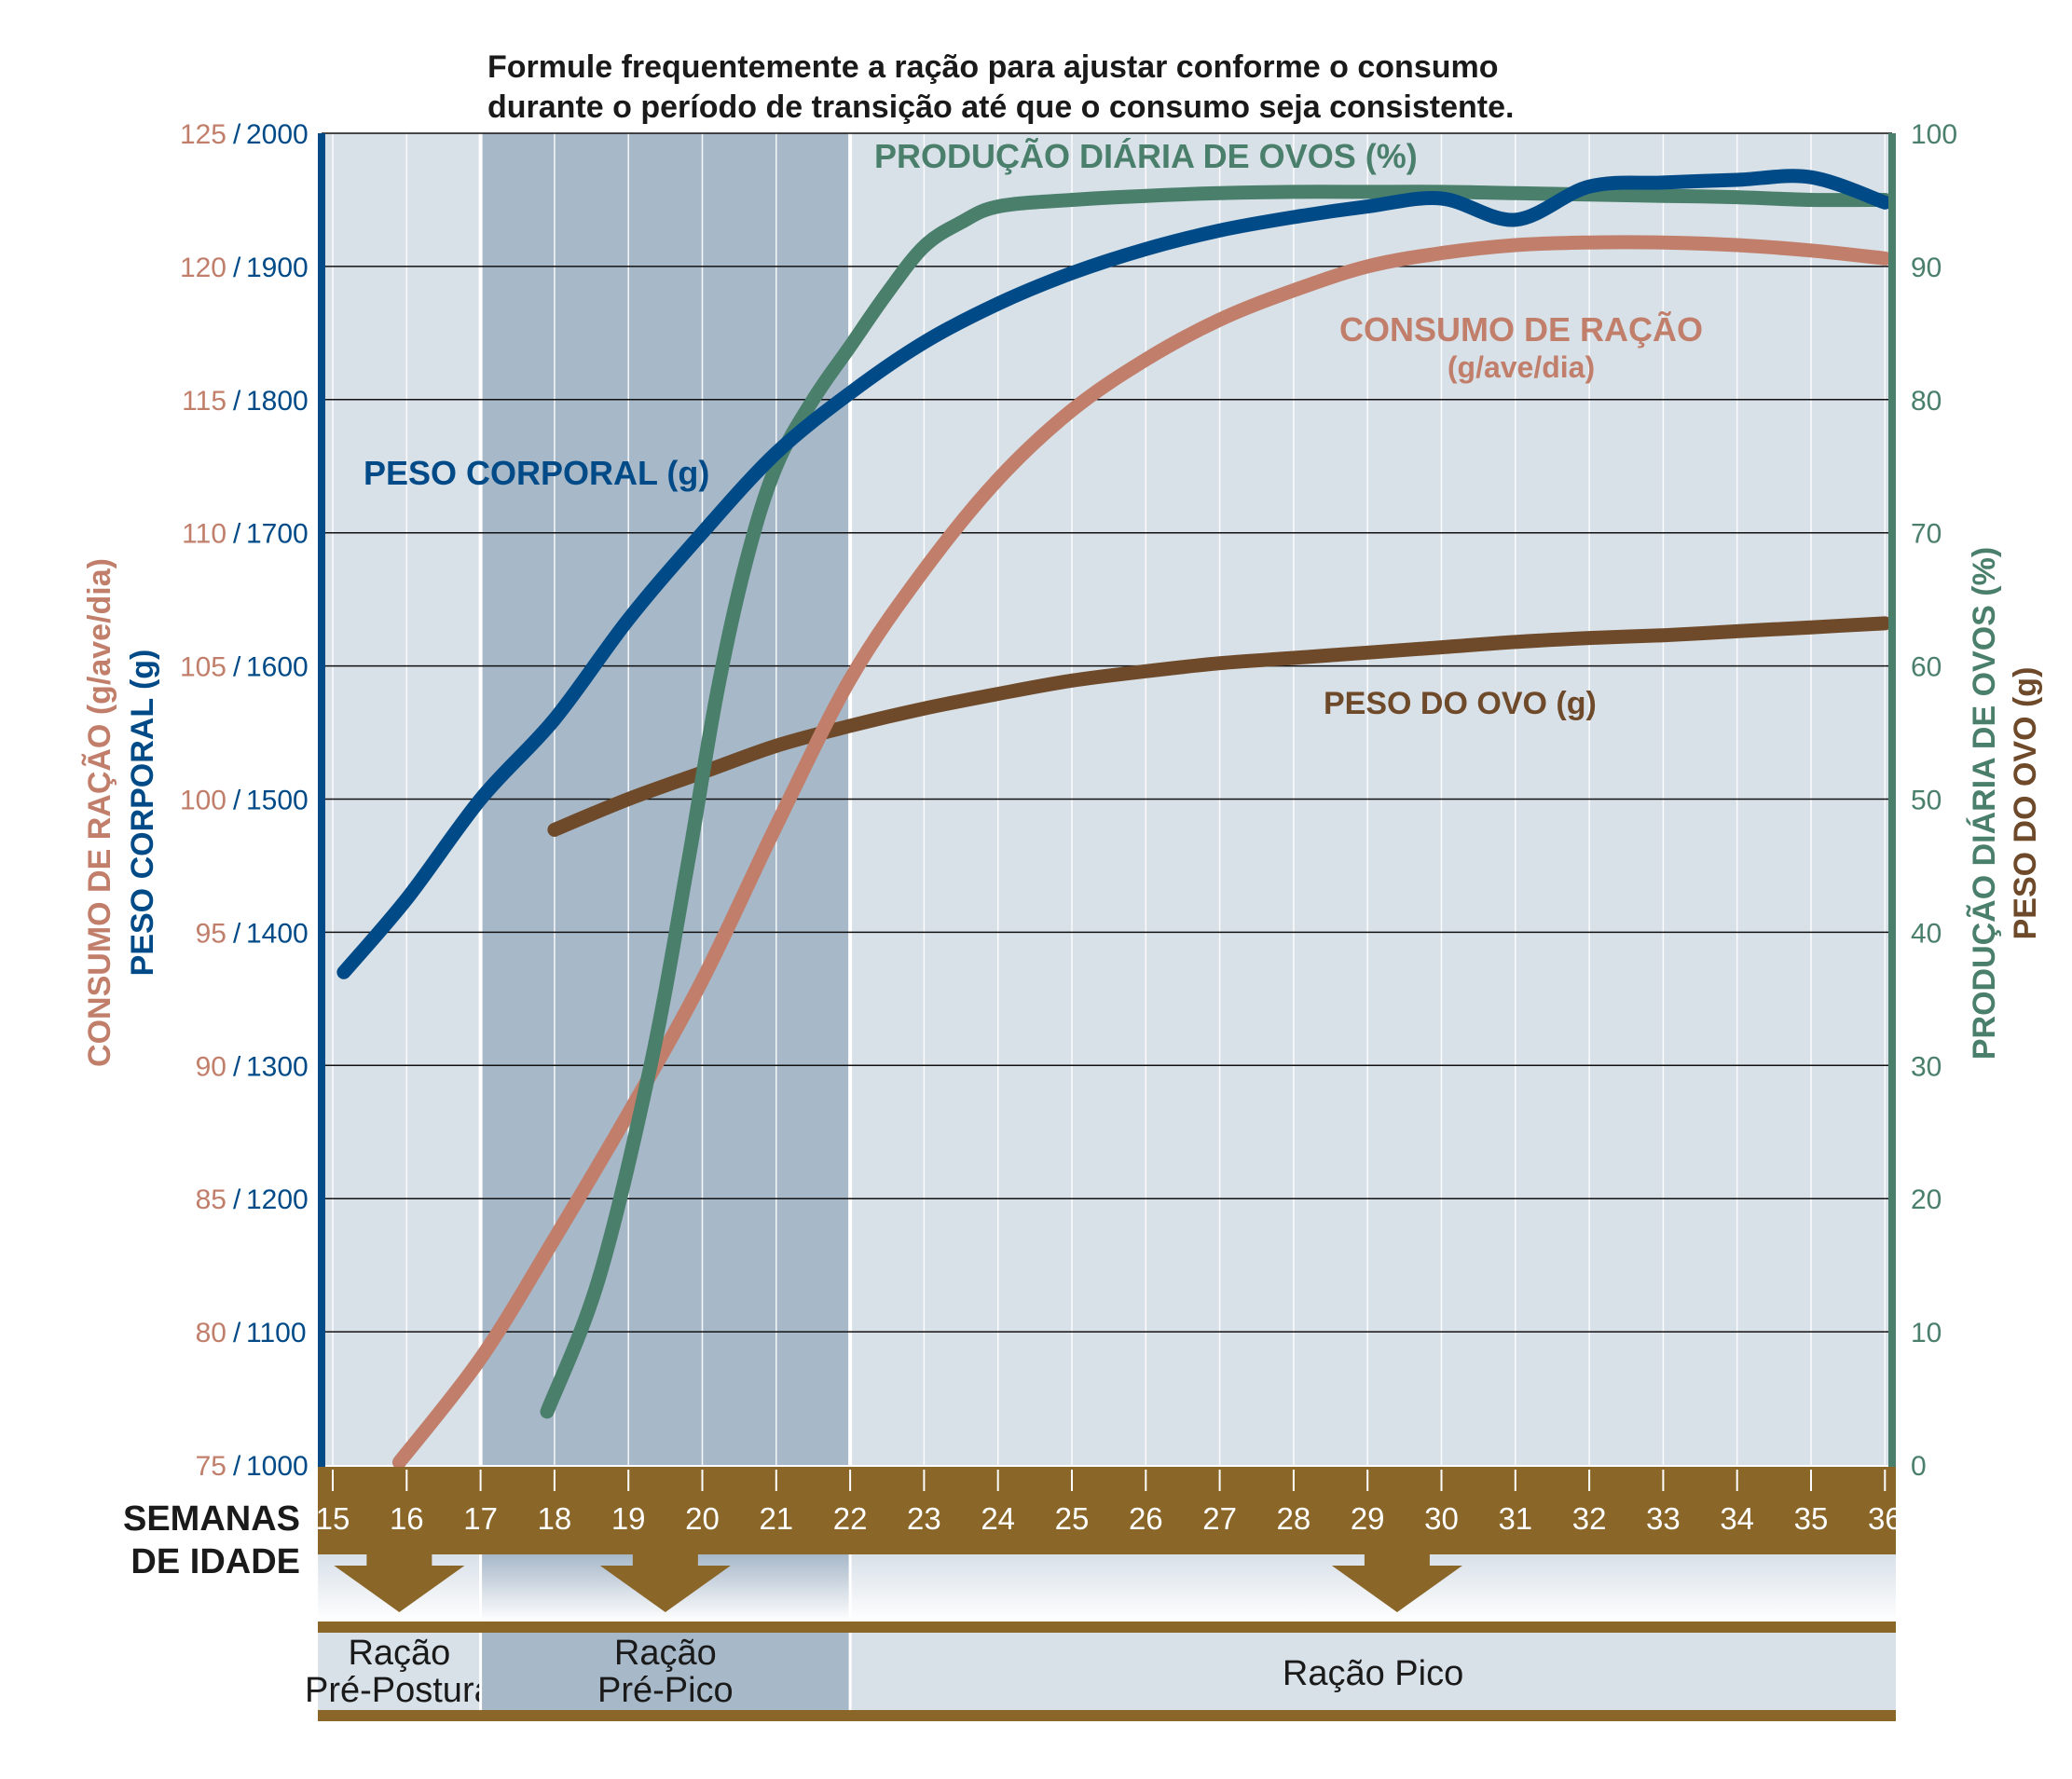  What do you see at coordinates (277, 1199) in the screenshot?
I see `left-tick-label-weight: 1200` at bounding box center [277, 1199].